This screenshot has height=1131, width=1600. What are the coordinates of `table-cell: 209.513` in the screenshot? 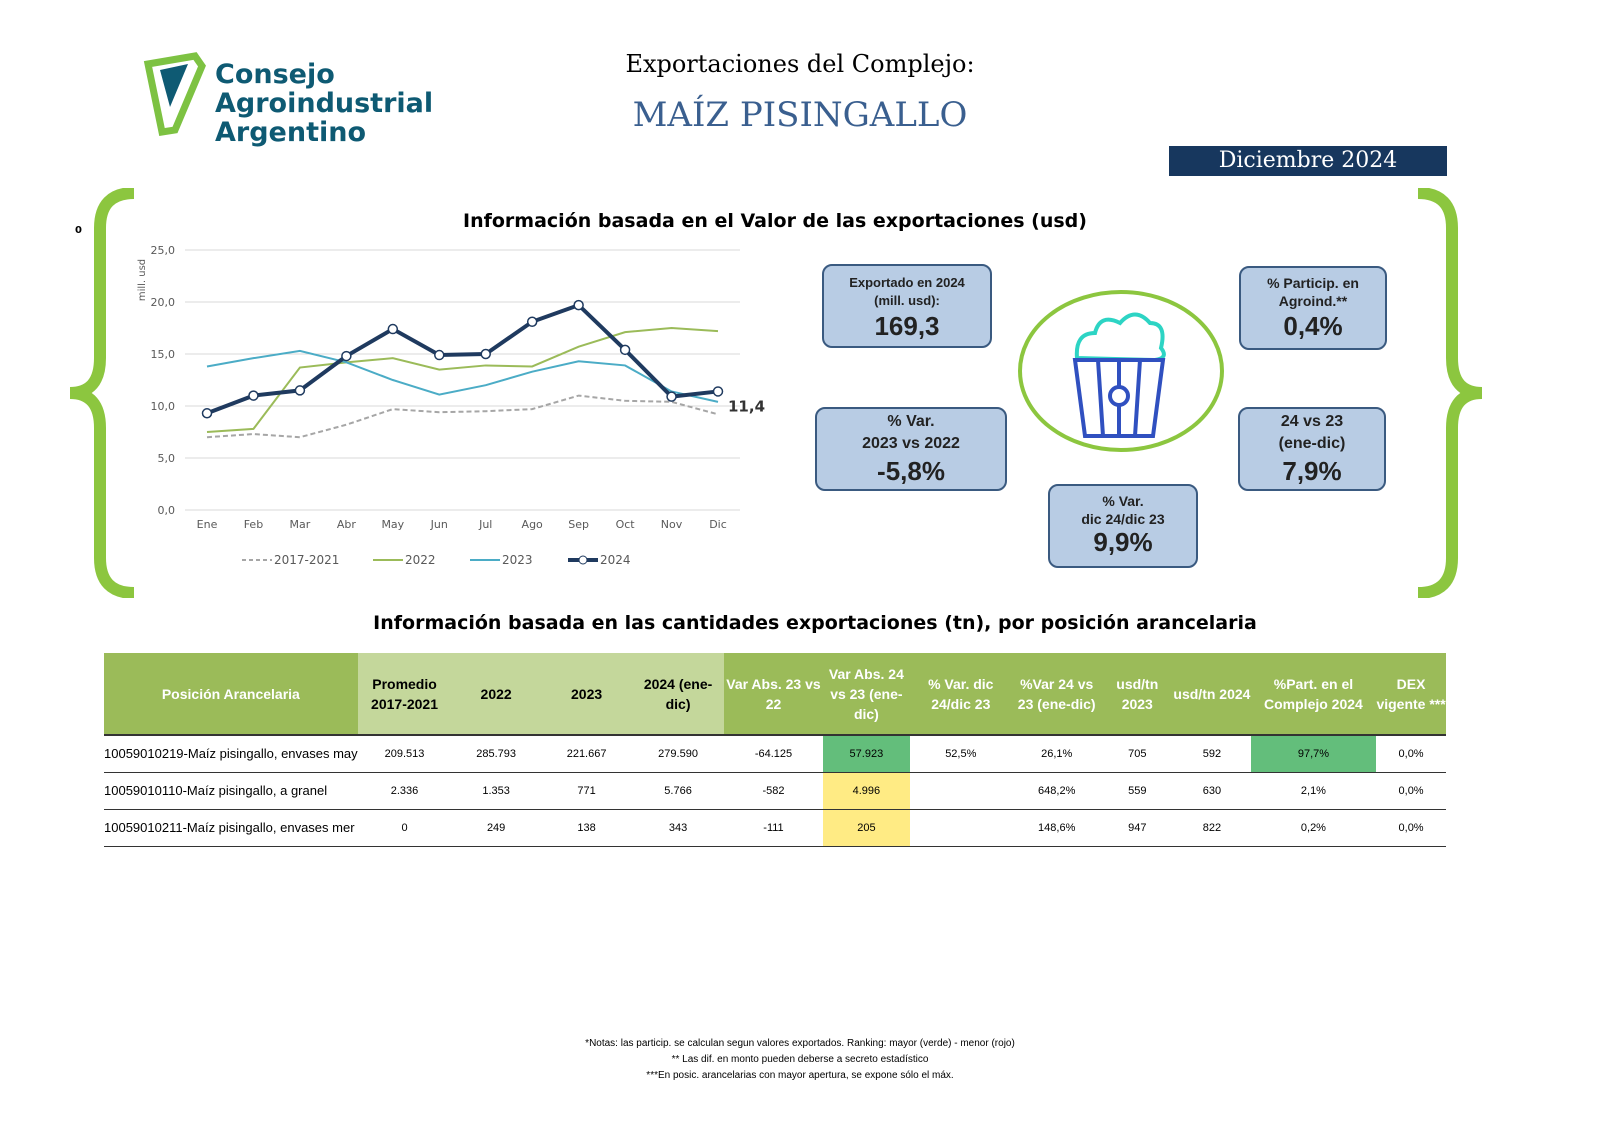 It's located at (404, 754).